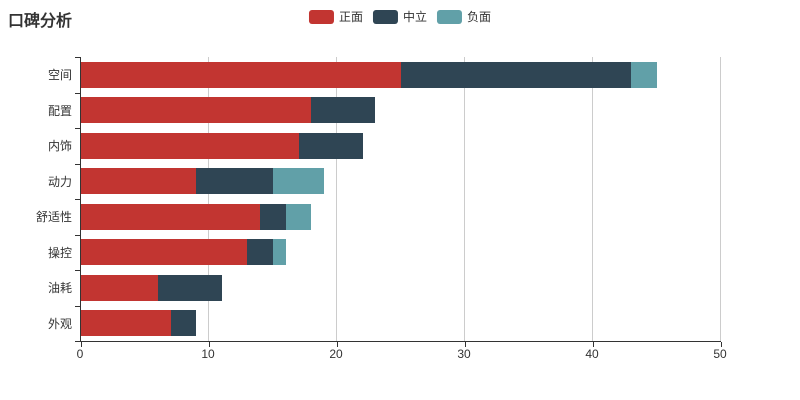 Image resolution: width=800 pixels, height=400 pixels. I want to click on legend-label-negative: 负面, so click(479, 17).